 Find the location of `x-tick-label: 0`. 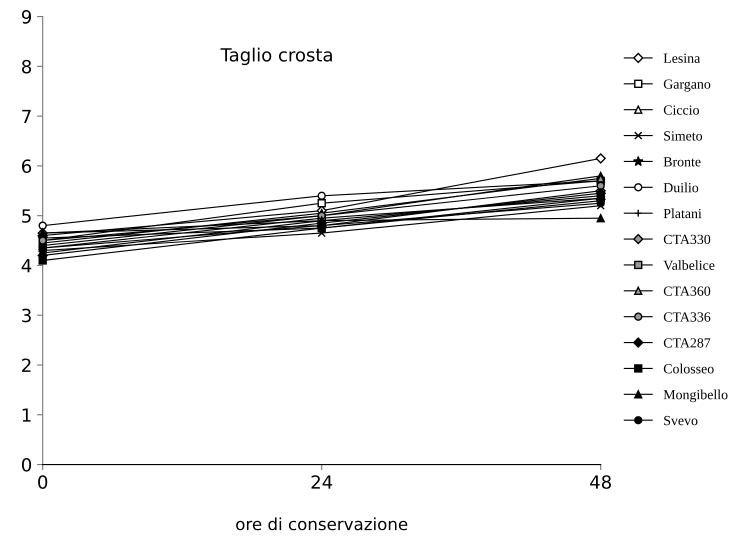

x-tick-label: 0 is located at coordinates (43, 482).